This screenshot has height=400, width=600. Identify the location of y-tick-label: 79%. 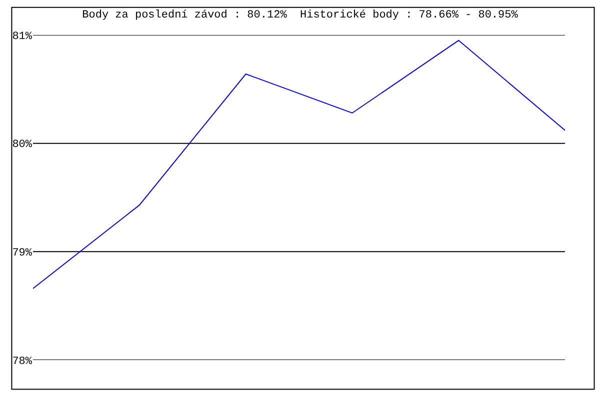
(22, 254).